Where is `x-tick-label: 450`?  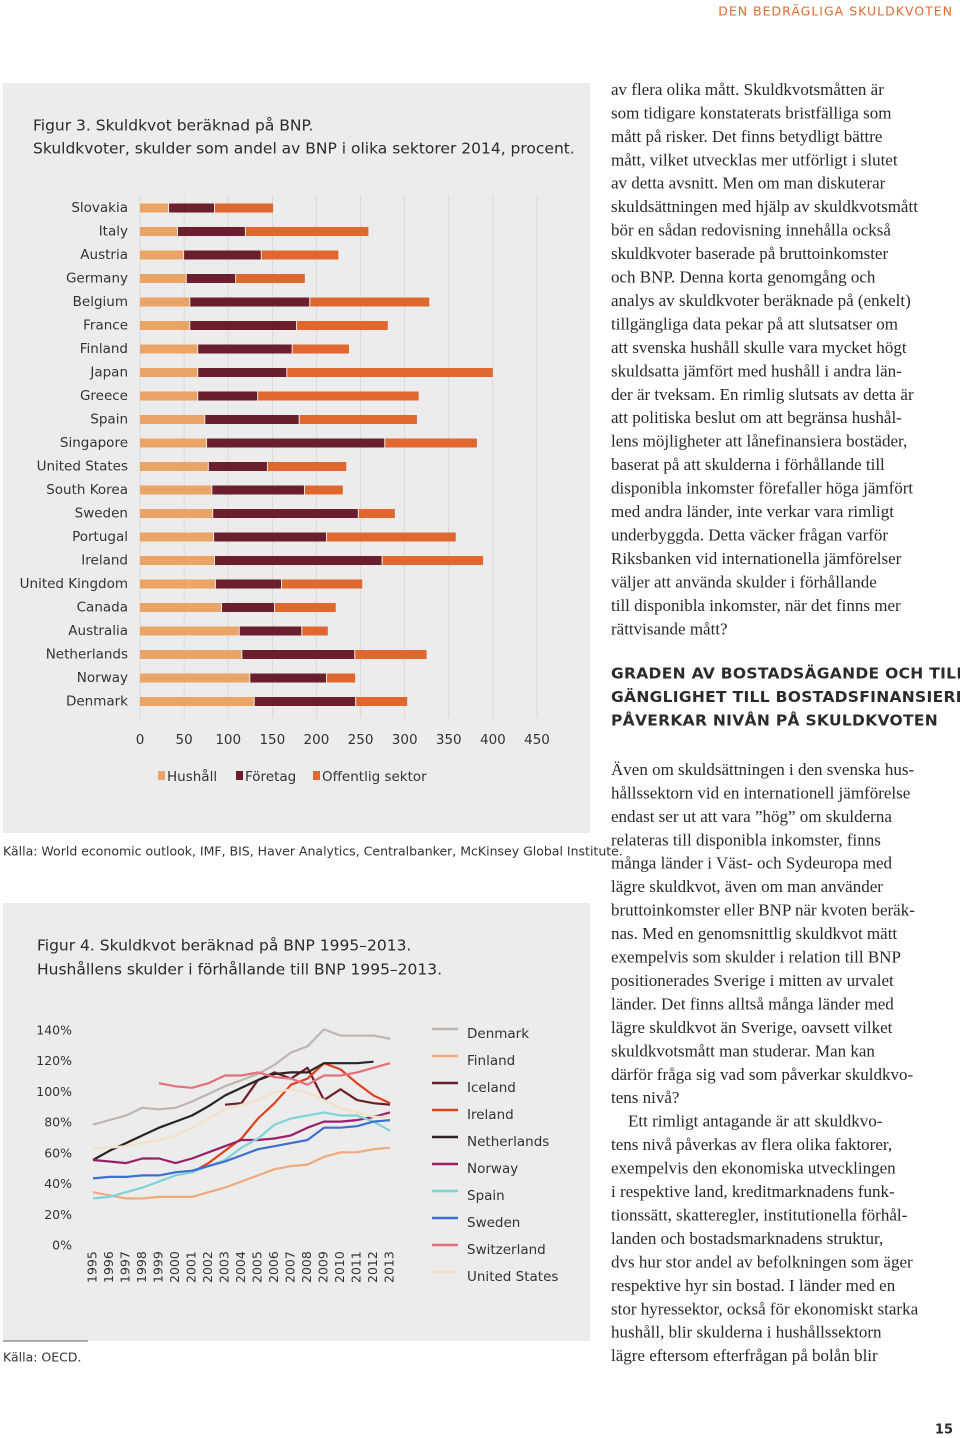
x-tick-label: 450 is located at coordinates (537, 740).